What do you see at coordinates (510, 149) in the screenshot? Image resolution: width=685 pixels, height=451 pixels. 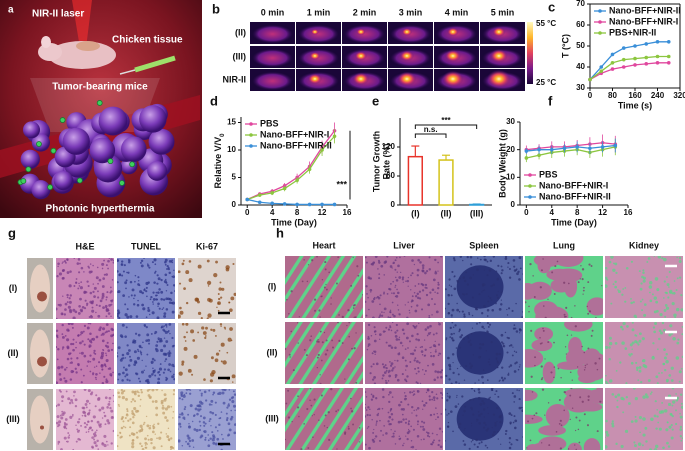 I see `y-tick-label: 20` at bounding box center [510, 149].